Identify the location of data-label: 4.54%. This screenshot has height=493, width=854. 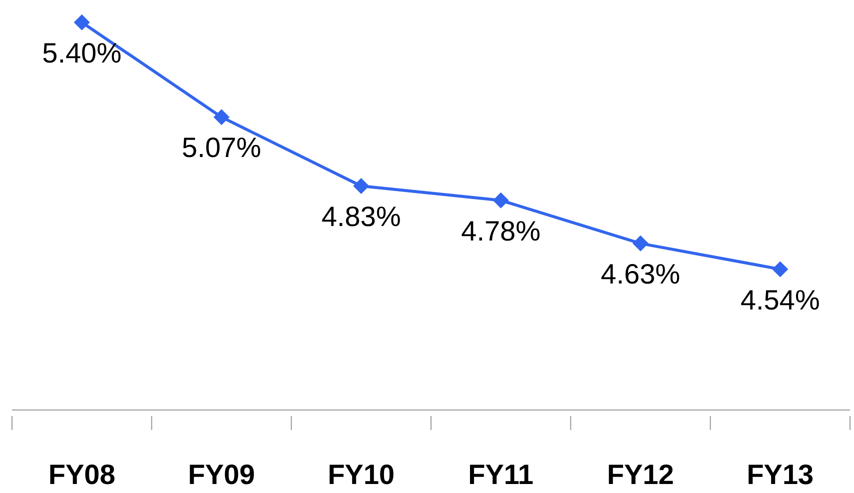
(780, 300).